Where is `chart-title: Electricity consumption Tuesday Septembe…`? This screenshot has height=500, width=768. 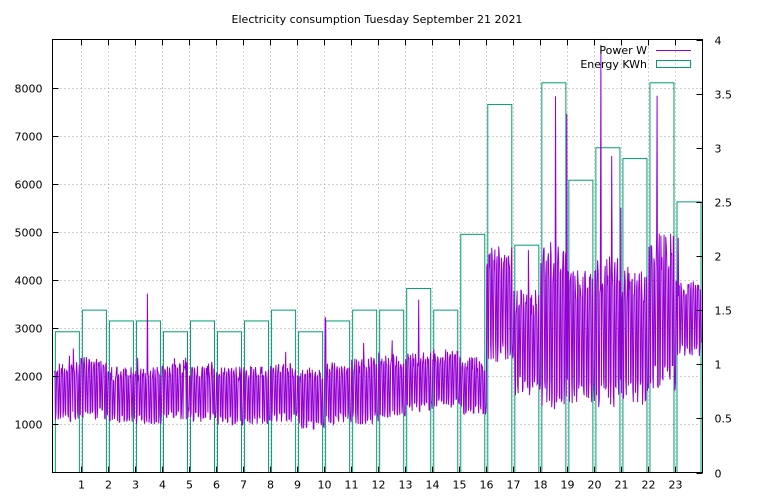 chart-title: Electricity consumption Tuesday Septembe… is located at coordinates (377, 19).